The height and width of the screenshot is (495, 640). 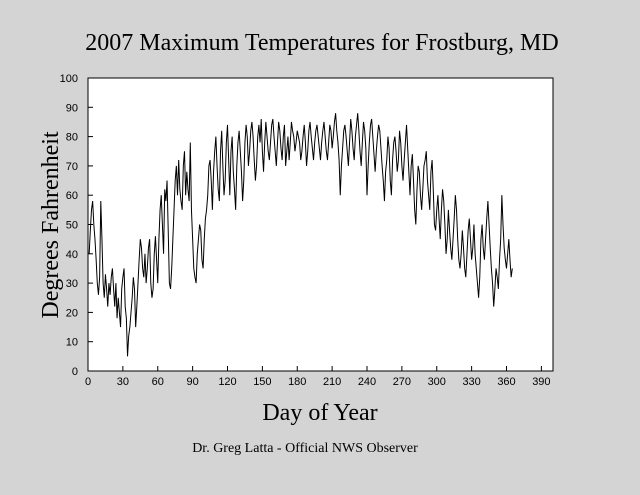 I want to click on x-axis-label: Day of Year, so click(x=319, y=413).